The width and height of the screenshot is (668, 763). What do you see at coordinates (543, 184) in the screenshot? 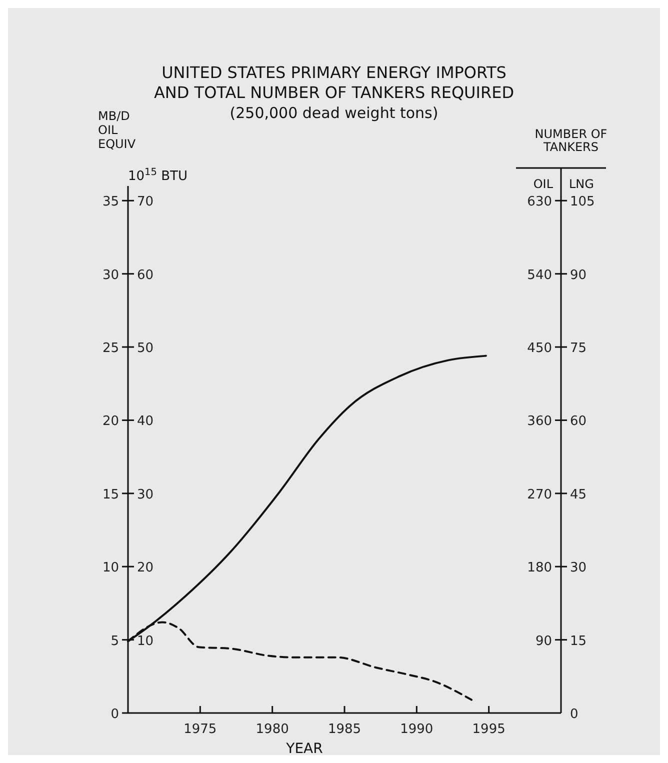
I see `y3-axis-title: OIL` at bounding box center [543, 184].